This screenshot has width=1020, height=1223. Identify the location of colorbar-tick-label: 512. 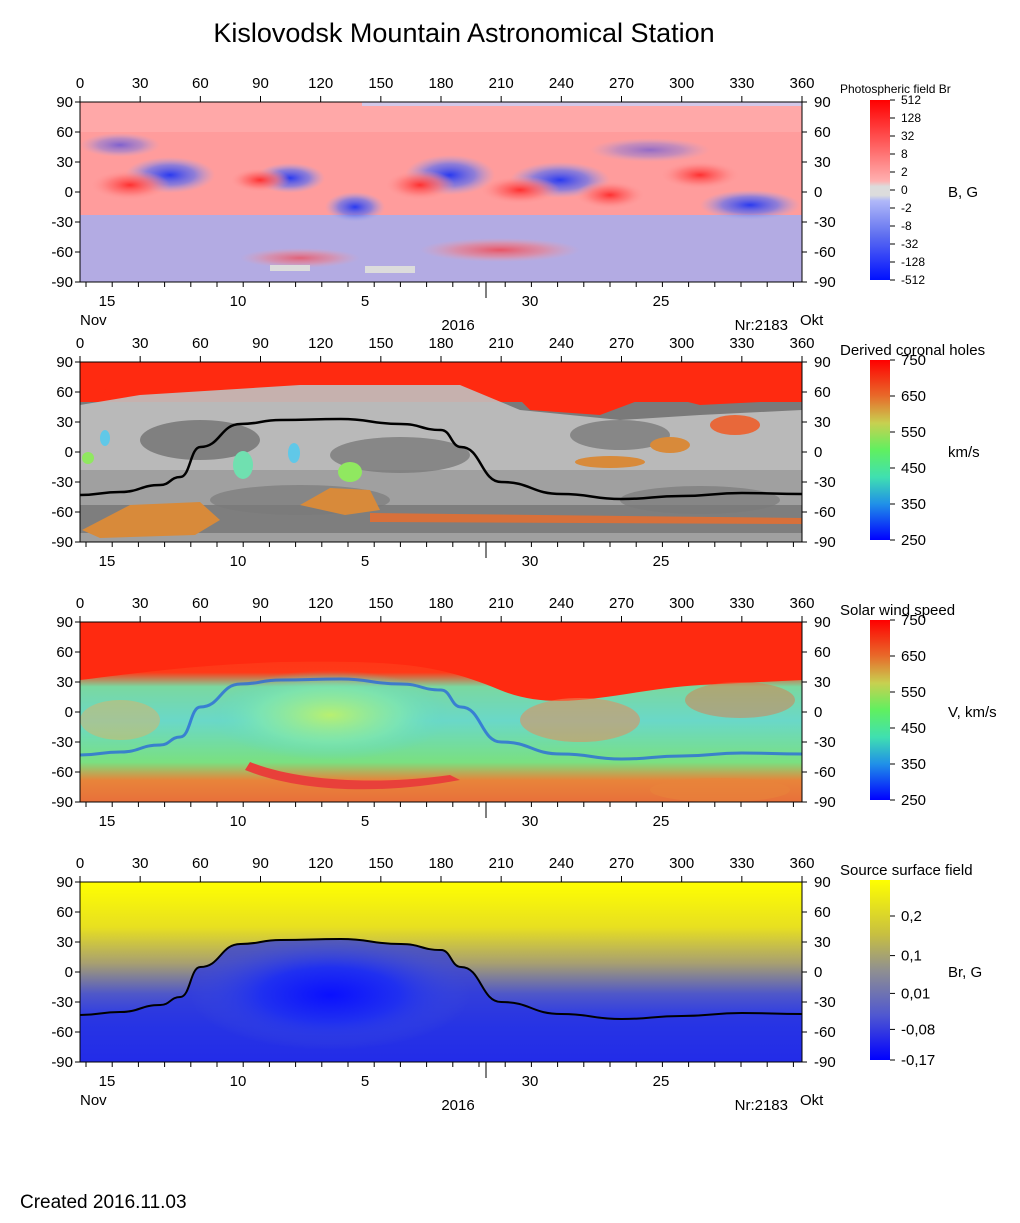
(911, 100).